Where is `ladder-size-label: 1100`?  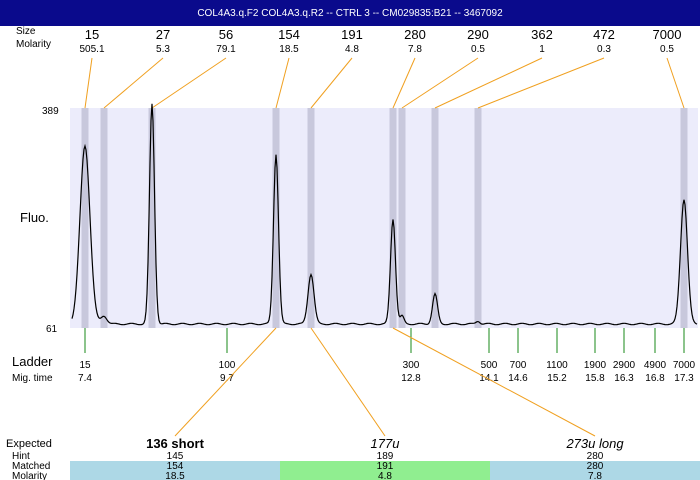
ladder-size-label: 1100 is located at coordinates (557, 365).